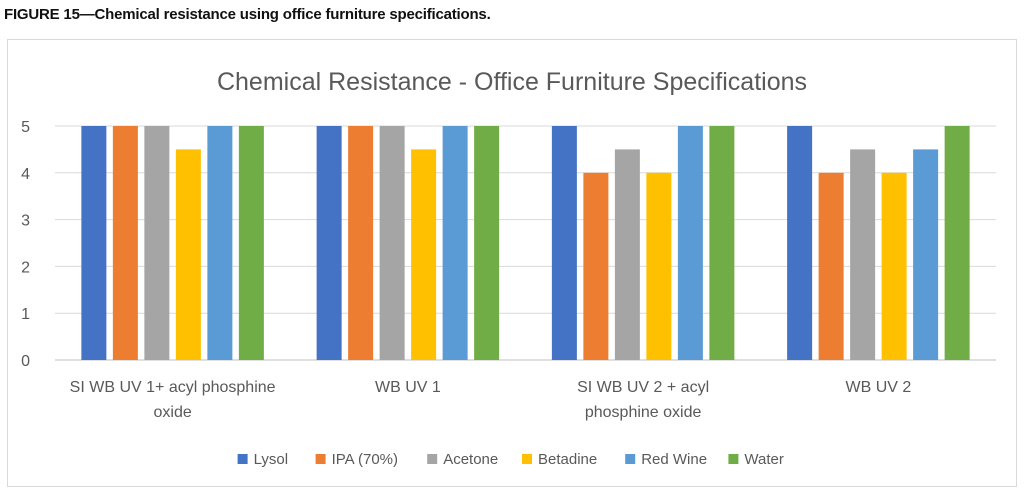  I want to click on x-category-label: SI WB UV 2 + acyl, so click(643, 387).